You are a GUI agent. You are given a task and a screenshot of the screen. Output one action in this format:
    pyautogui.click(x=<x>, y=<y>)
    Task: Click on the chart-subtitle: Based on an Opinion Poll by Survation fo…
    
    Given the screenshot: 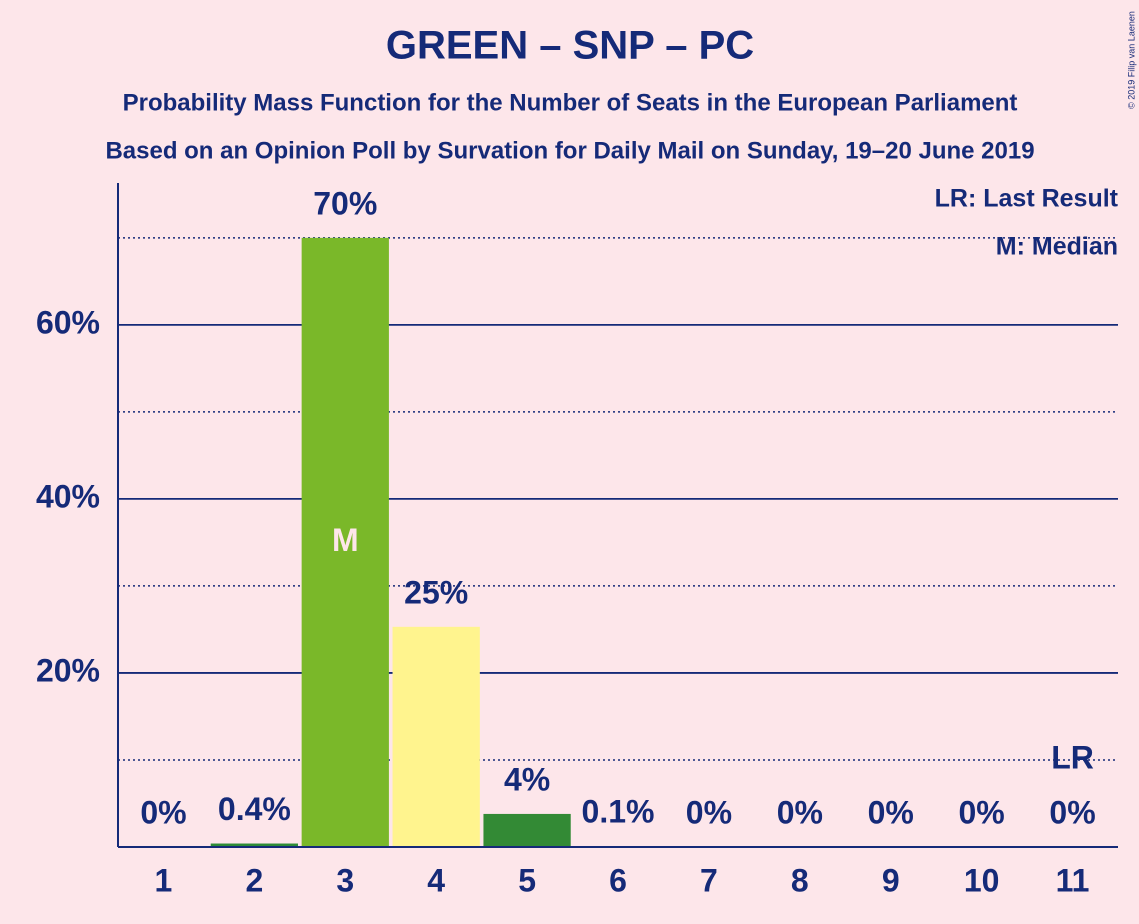 What is the action you would take?
    pyautogui.click(x=569, y=150)
    